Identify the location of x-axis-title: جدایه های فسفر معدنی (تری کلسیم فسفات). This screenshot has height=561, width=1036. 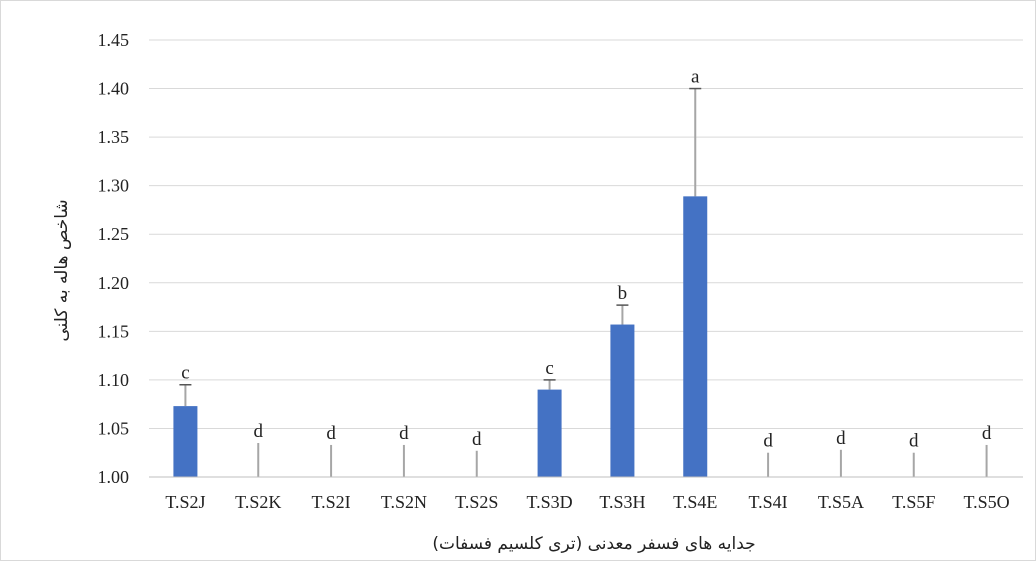
(593, 544).